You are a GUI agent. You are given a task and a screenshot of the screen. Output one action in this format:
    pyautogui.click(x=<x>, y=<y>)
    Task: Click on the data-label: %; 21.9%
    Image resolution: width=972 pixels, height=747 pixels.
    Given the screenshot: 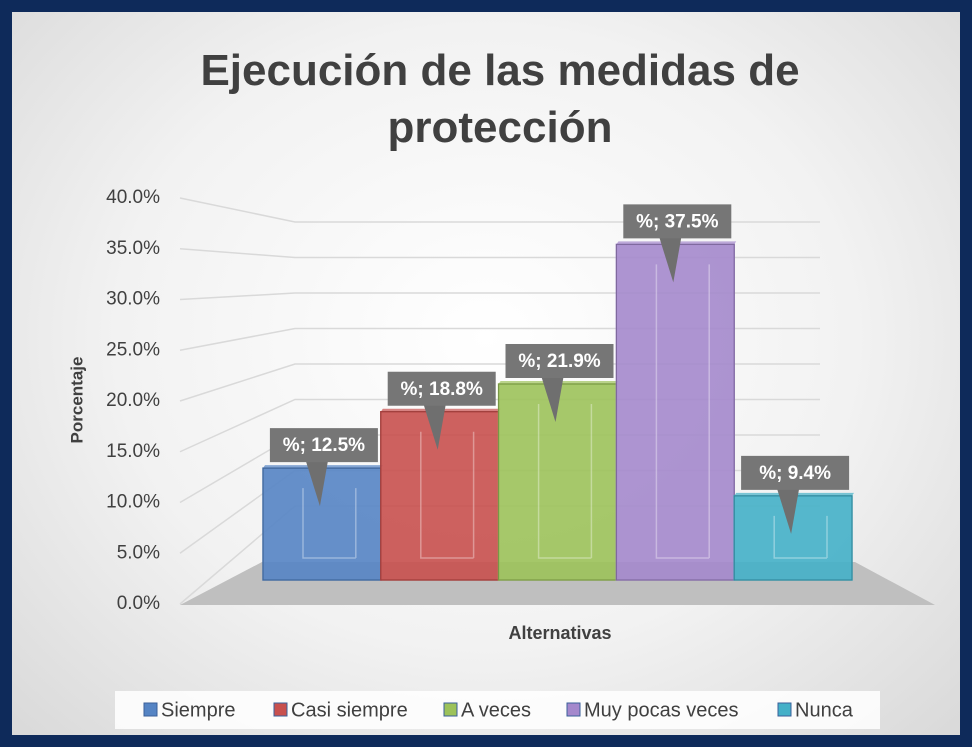 What is the action you would take?
    pyautogui.click(x=559, y=361)
    